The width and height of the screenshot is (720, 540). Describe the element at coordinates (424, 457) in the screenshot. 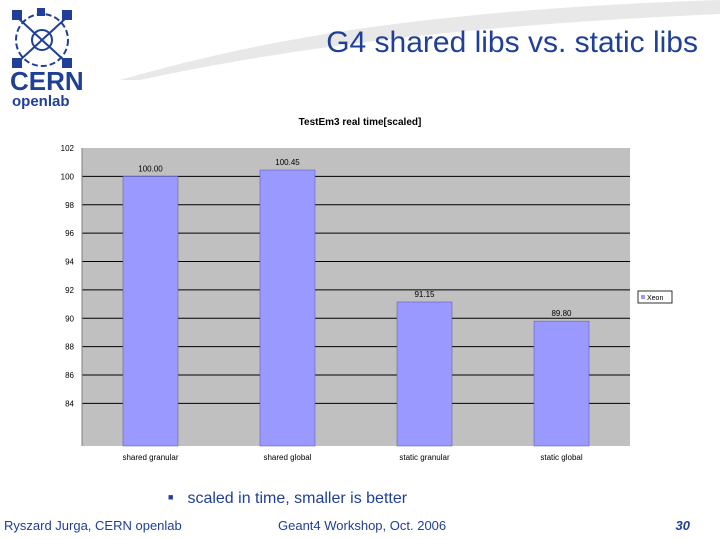

I see `x-tick-label: static granular` at that location.